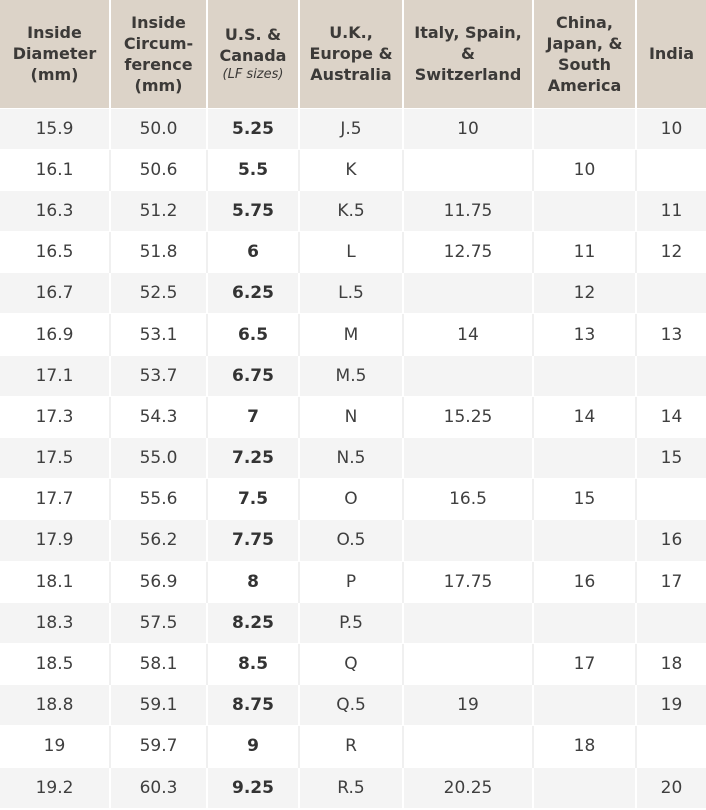 The height and width of the screenshot is (810, 706). Describe the element at coordinates (159, 375) in the screenshot. I see `cell-inside-circumference: 53.7` at that location.